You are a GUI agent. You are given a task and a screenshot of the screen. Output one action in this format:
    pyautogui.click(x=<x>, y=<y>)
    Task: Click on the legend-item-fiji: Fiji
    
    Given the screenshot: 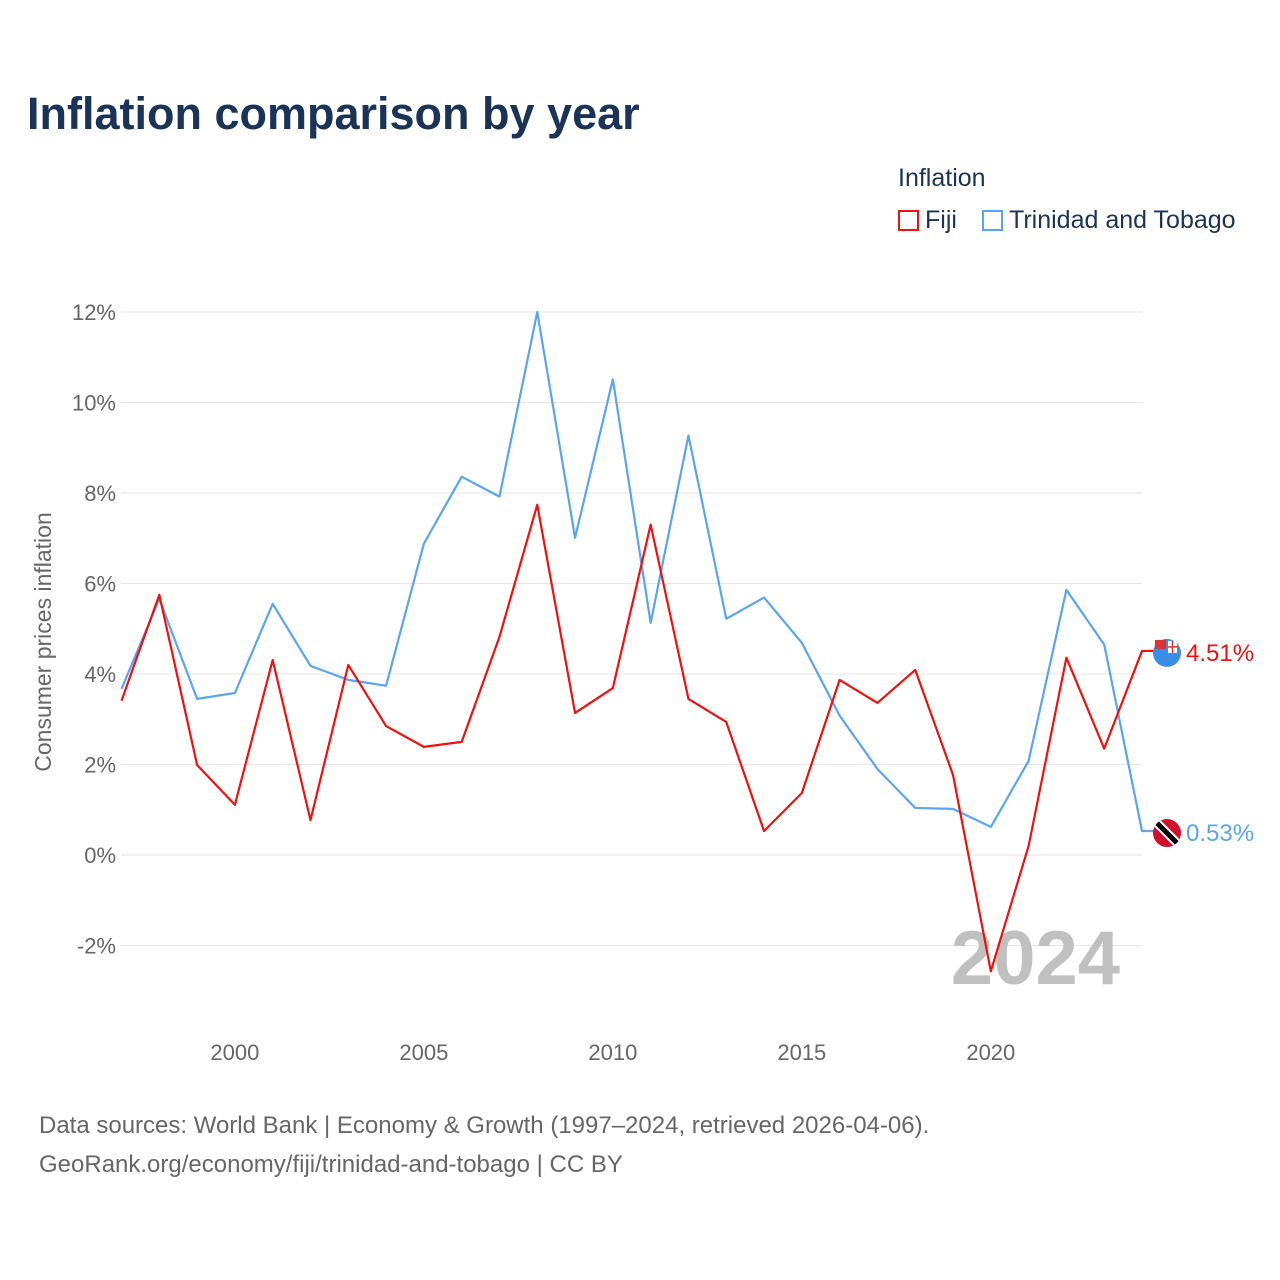 What is the action you would take?
    pyautogui.click(x=927, y=220)
    